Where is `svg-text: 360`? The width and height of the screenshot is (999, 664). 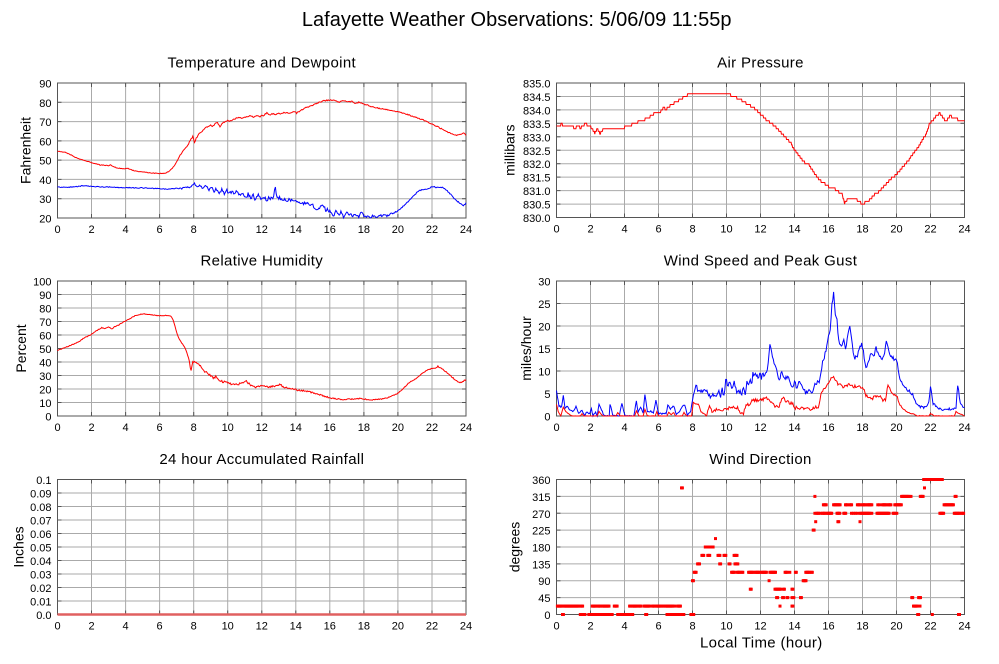 svg-text: 360 is located at coordinates (541, 481).